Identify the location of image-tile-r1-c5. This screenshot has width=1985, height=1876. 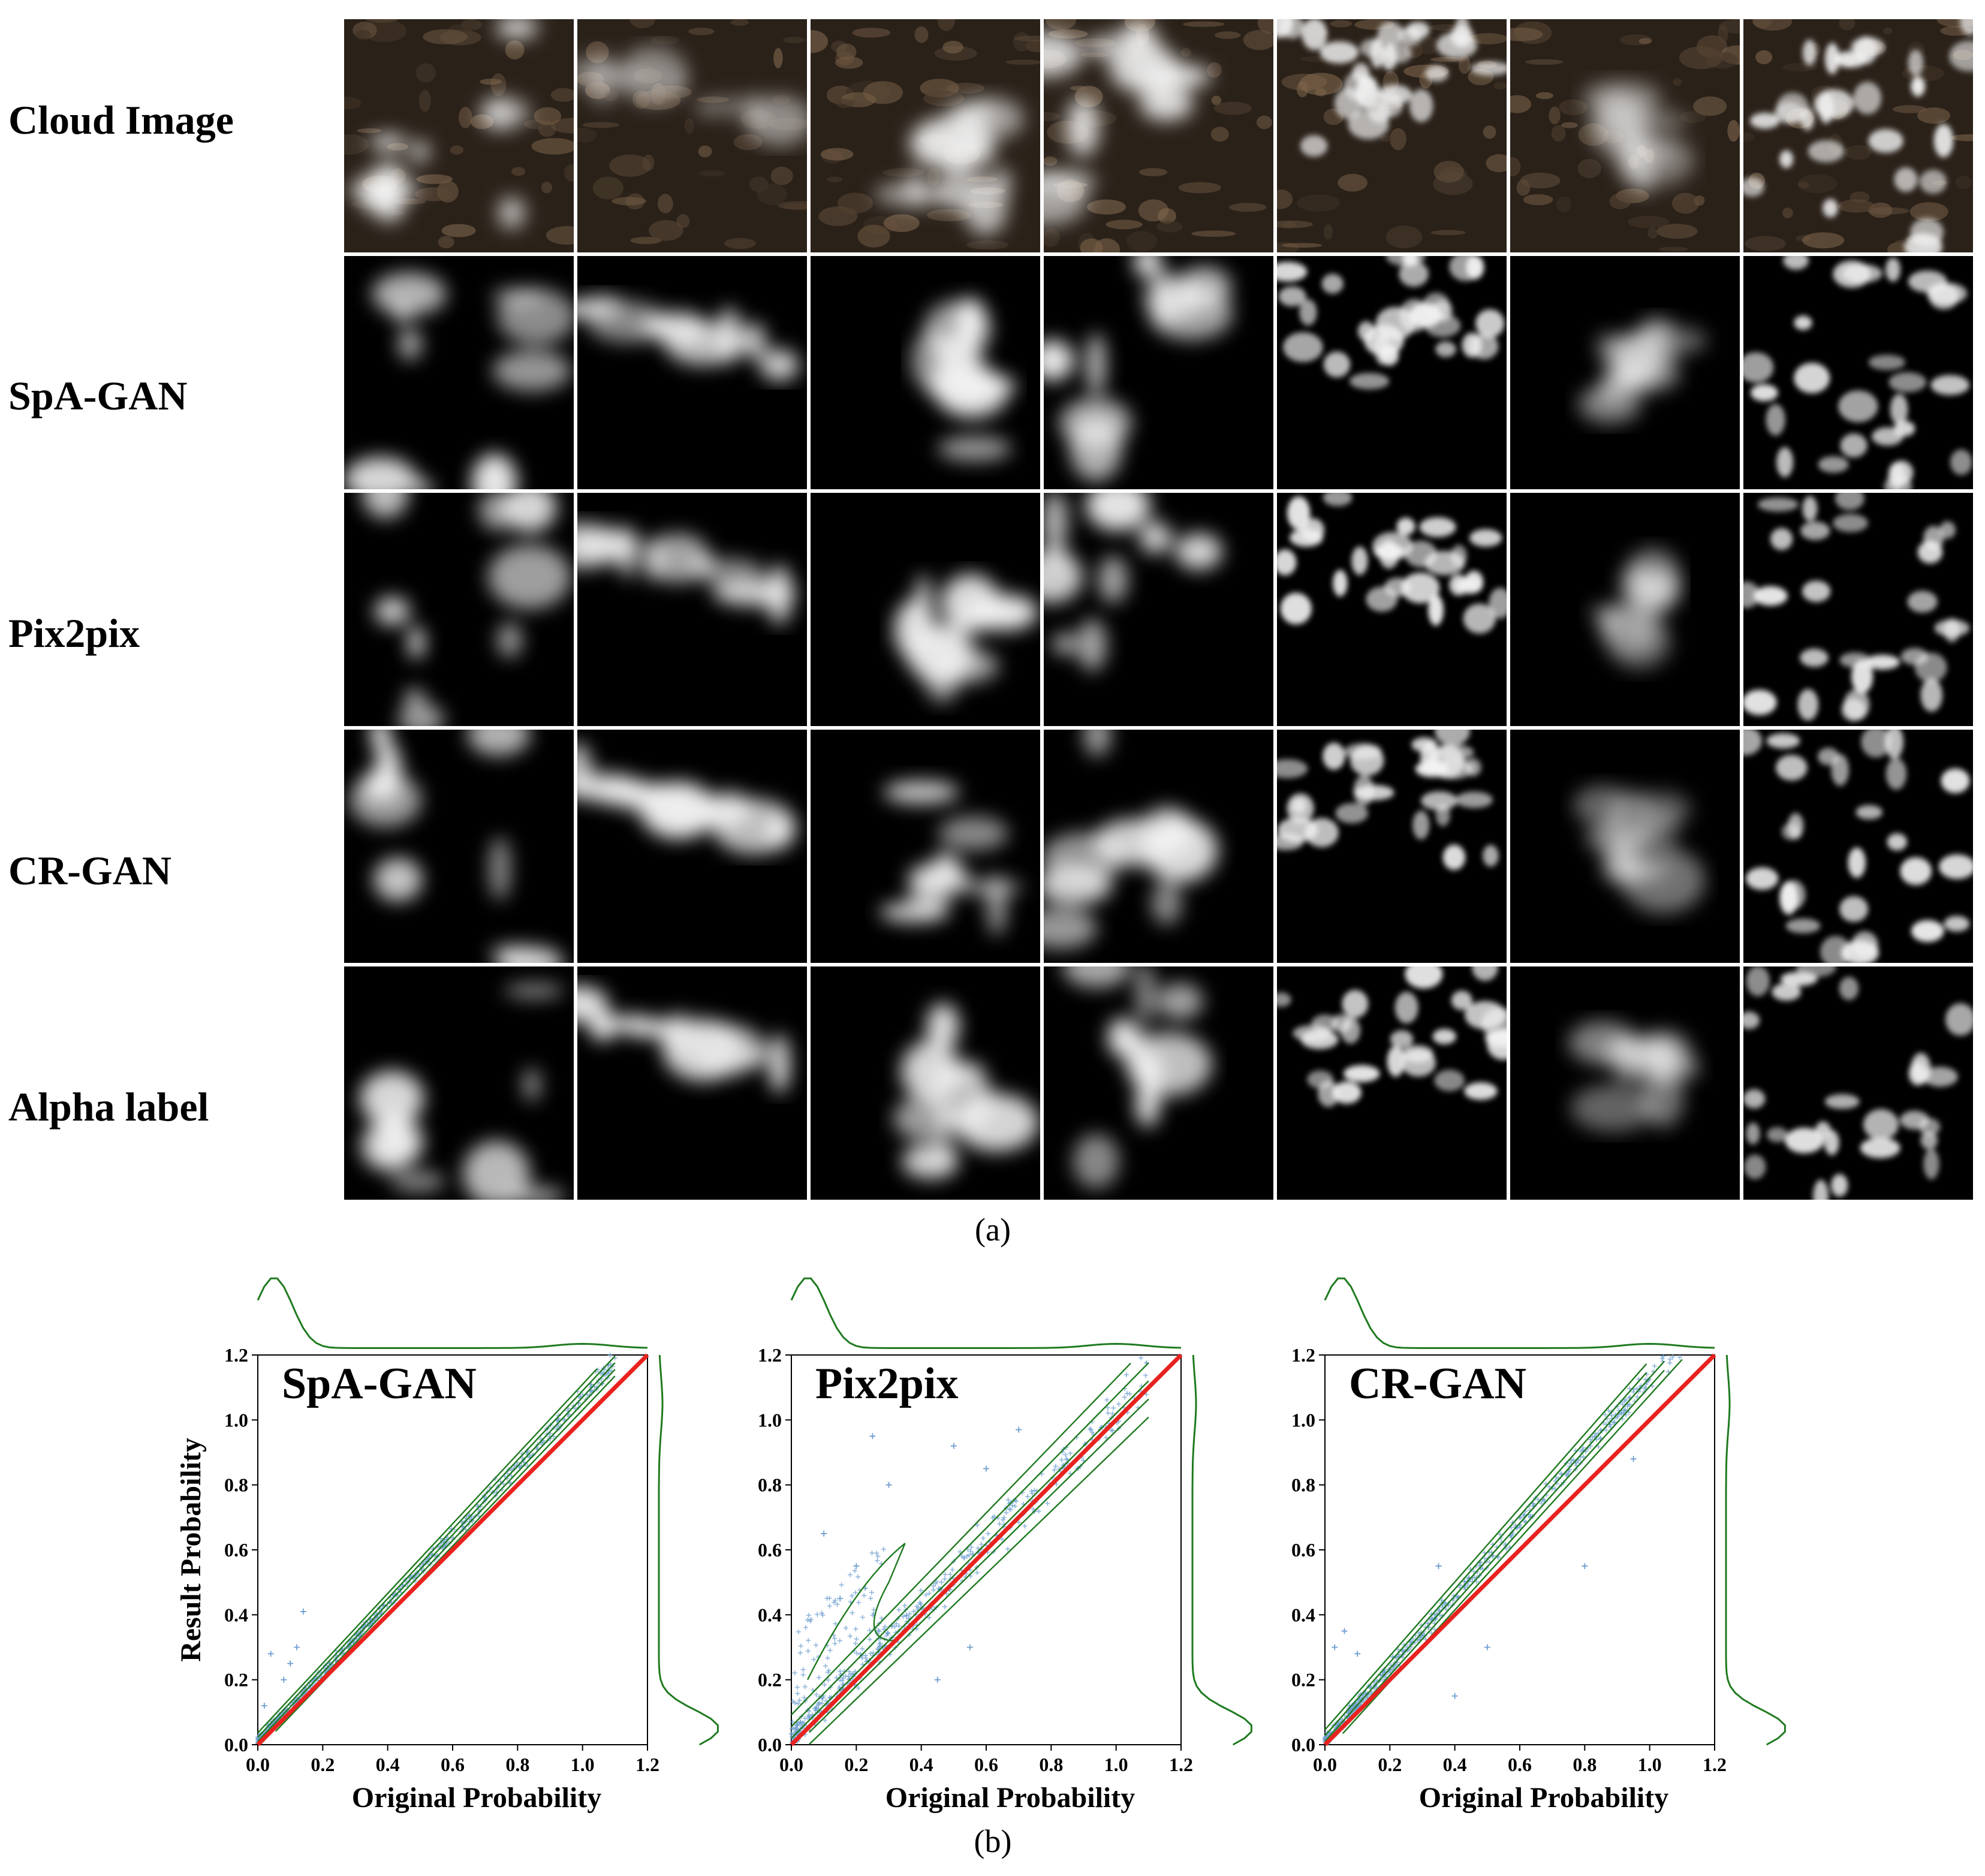
(1392, 135).